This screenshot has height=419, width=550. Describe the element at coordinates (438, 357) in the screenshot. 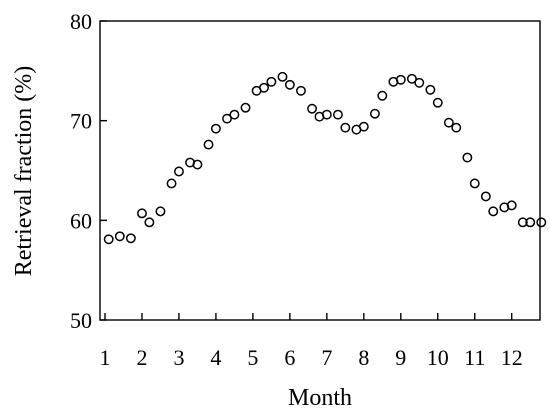

I see `x-tick-label: 10` at that location.